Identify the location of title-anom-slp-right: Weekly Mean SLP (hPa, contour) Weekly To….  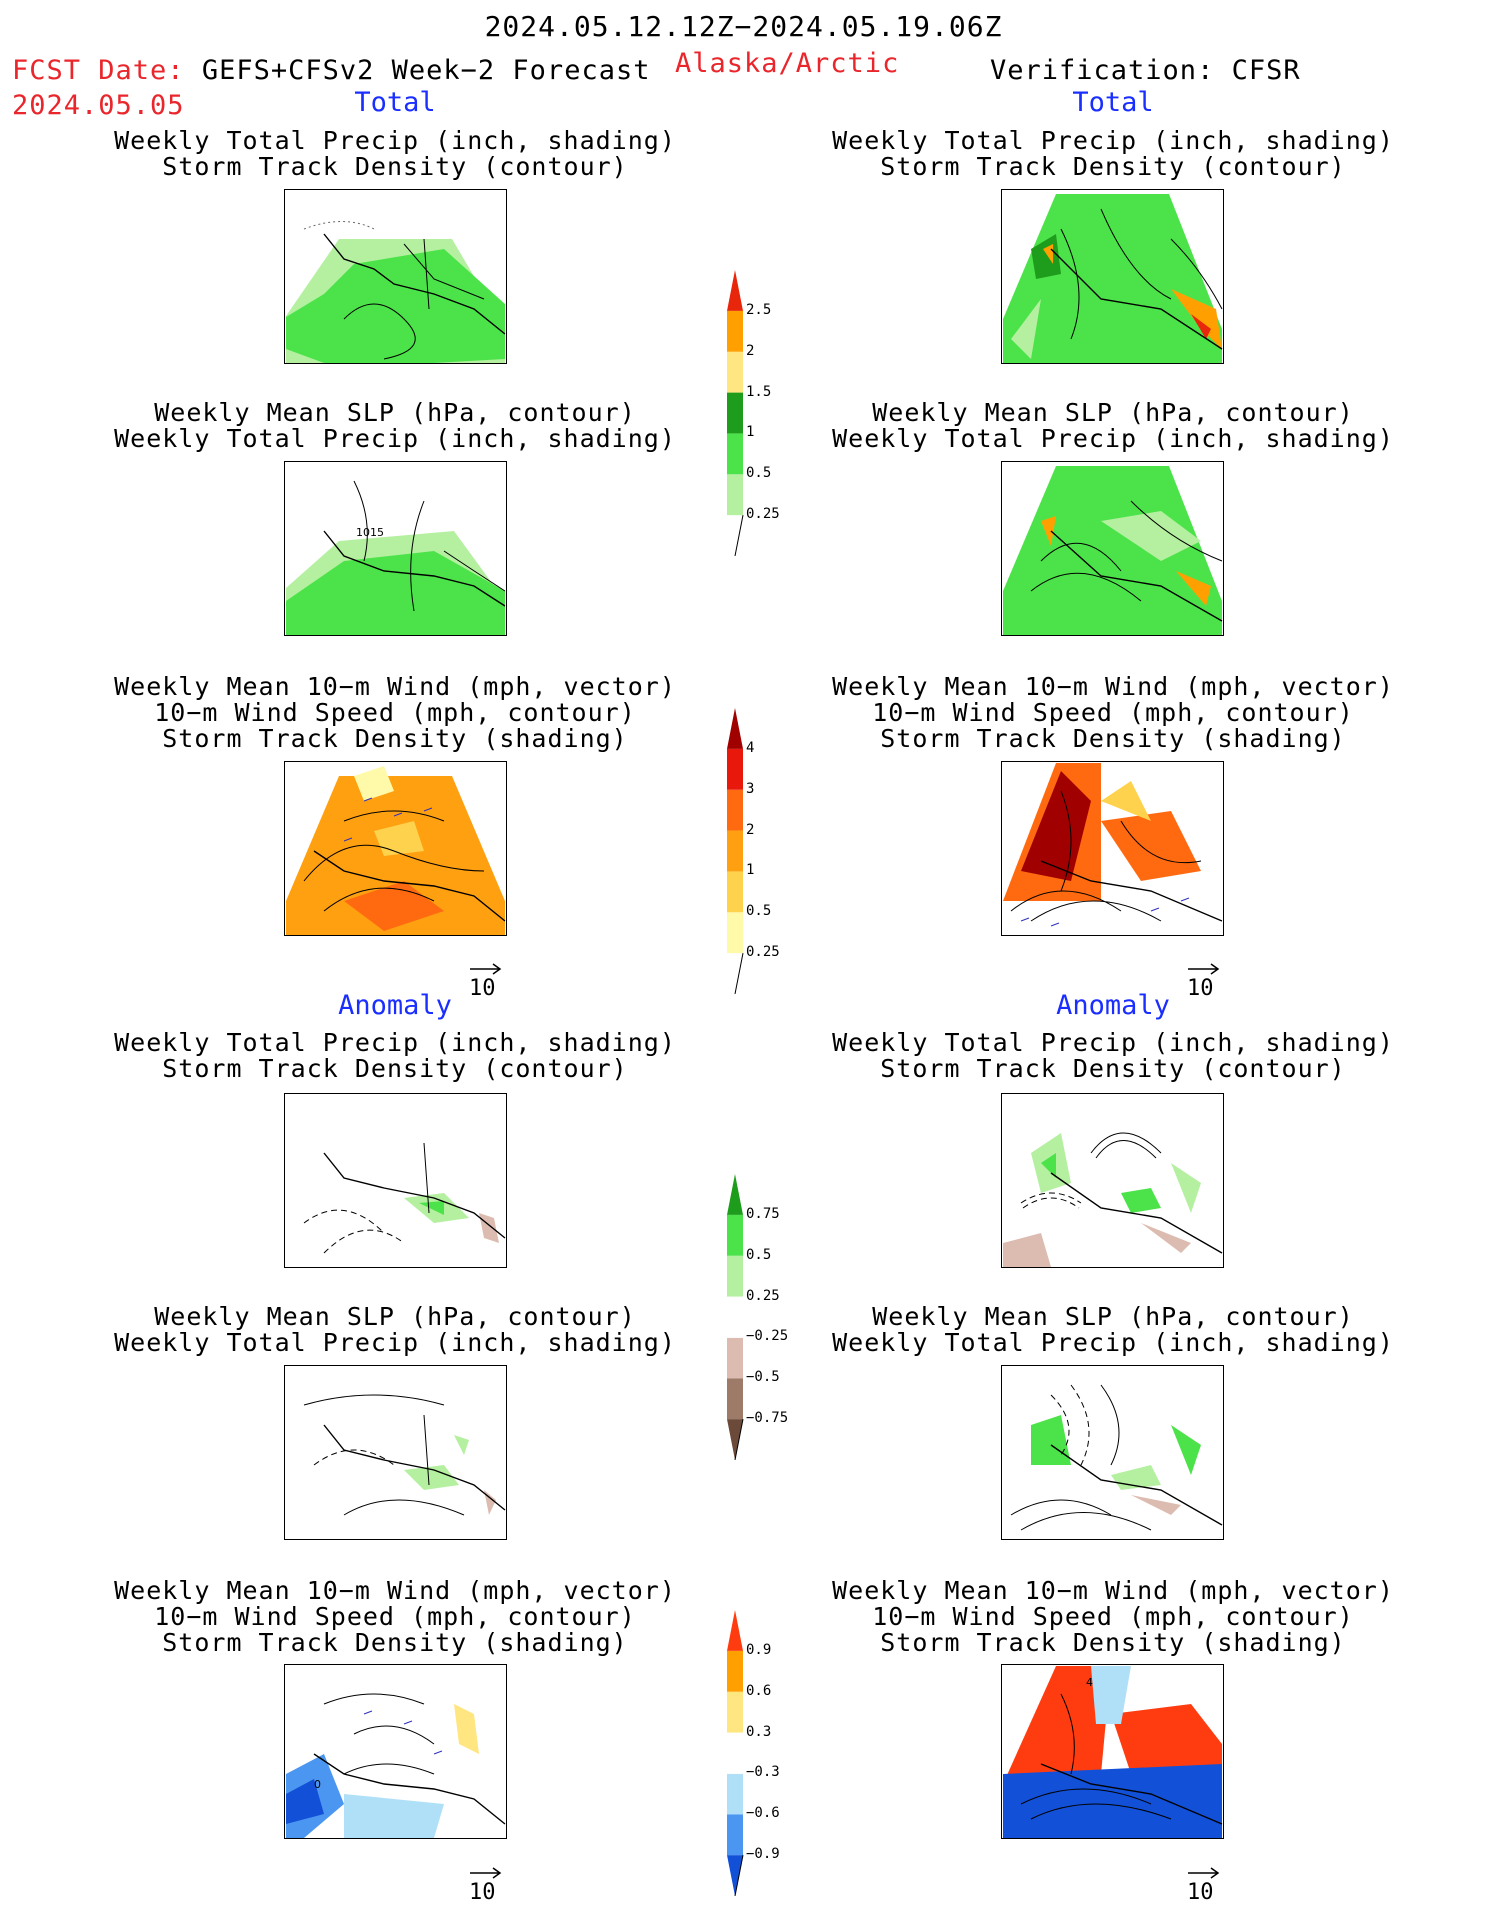
(1113, 1330).